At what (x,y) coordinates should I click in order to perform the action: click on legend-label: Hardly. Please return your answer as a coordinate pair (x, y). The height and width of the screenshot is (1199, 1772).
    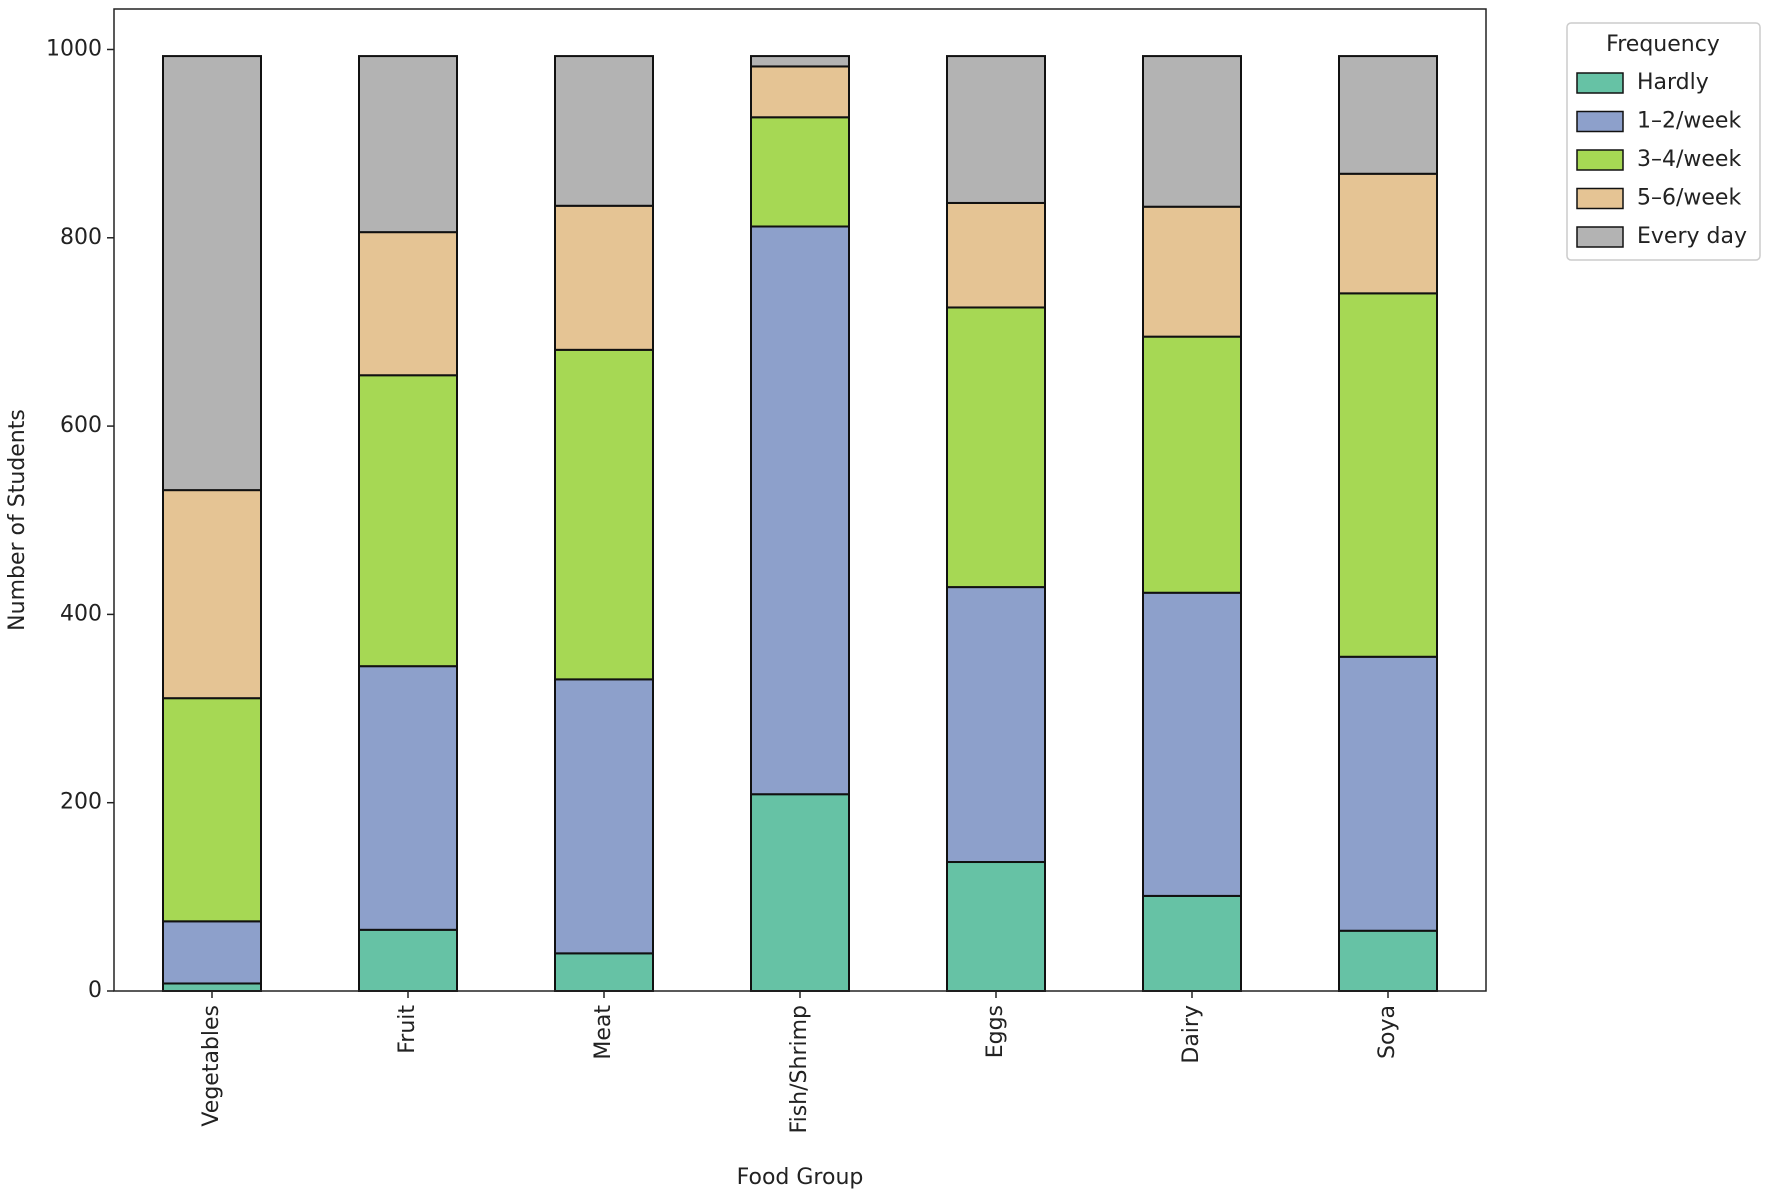
    Looking at the image, I should click on (1673, 82).